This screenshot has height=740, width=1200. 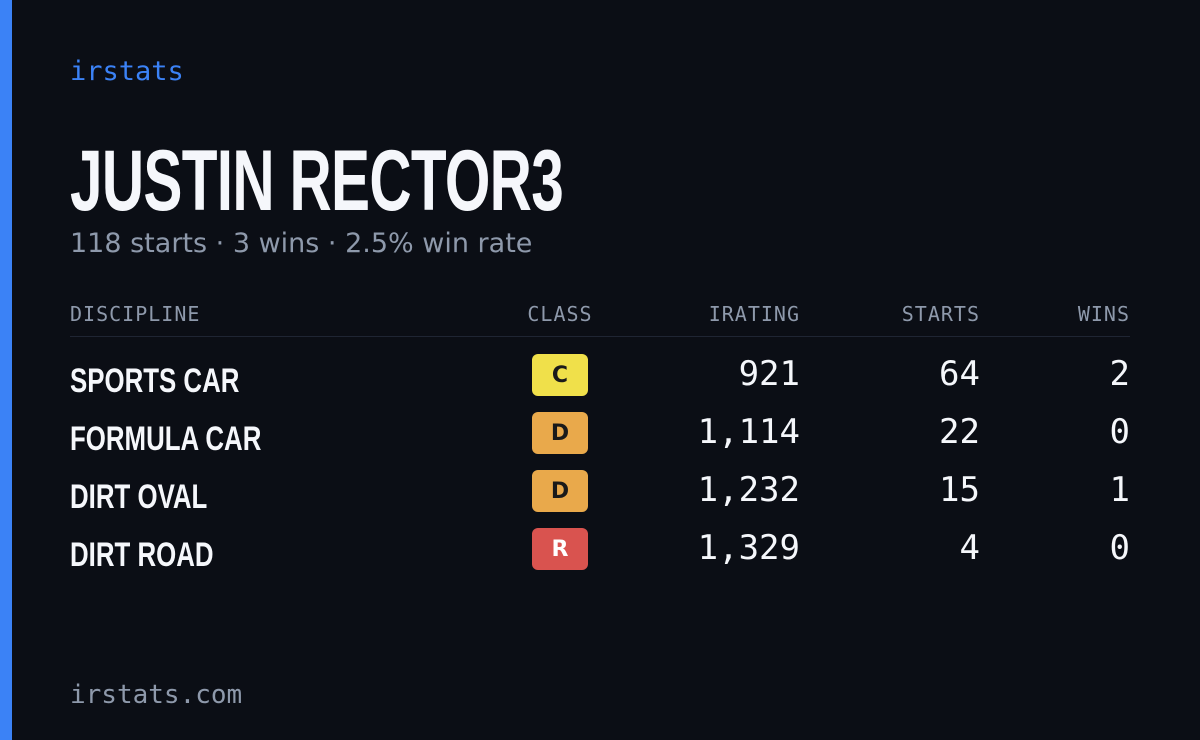 What do you see at coordinates (560, 549) in the screenshot?
I see `class-badge: R` at bounding box center [560, 549].